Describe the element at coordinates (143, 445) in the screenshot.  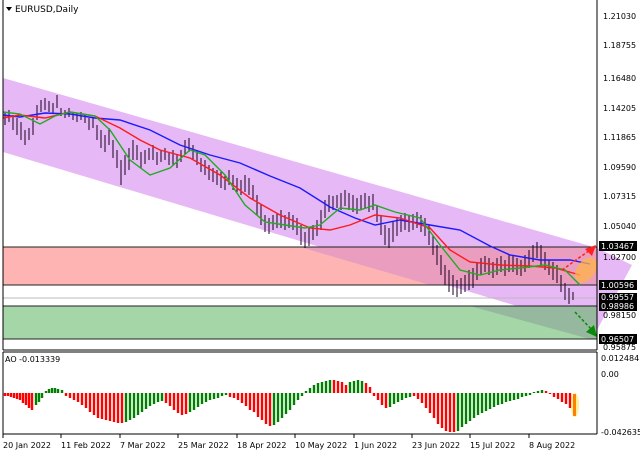
I see `svg-text: 7 Mar 2022` at that location.